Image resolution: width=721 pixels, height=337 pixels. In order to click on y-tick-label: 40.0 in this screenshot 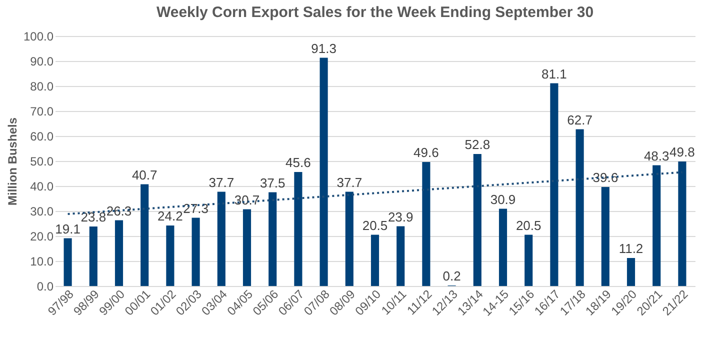, I will do `click(42, 187)`.